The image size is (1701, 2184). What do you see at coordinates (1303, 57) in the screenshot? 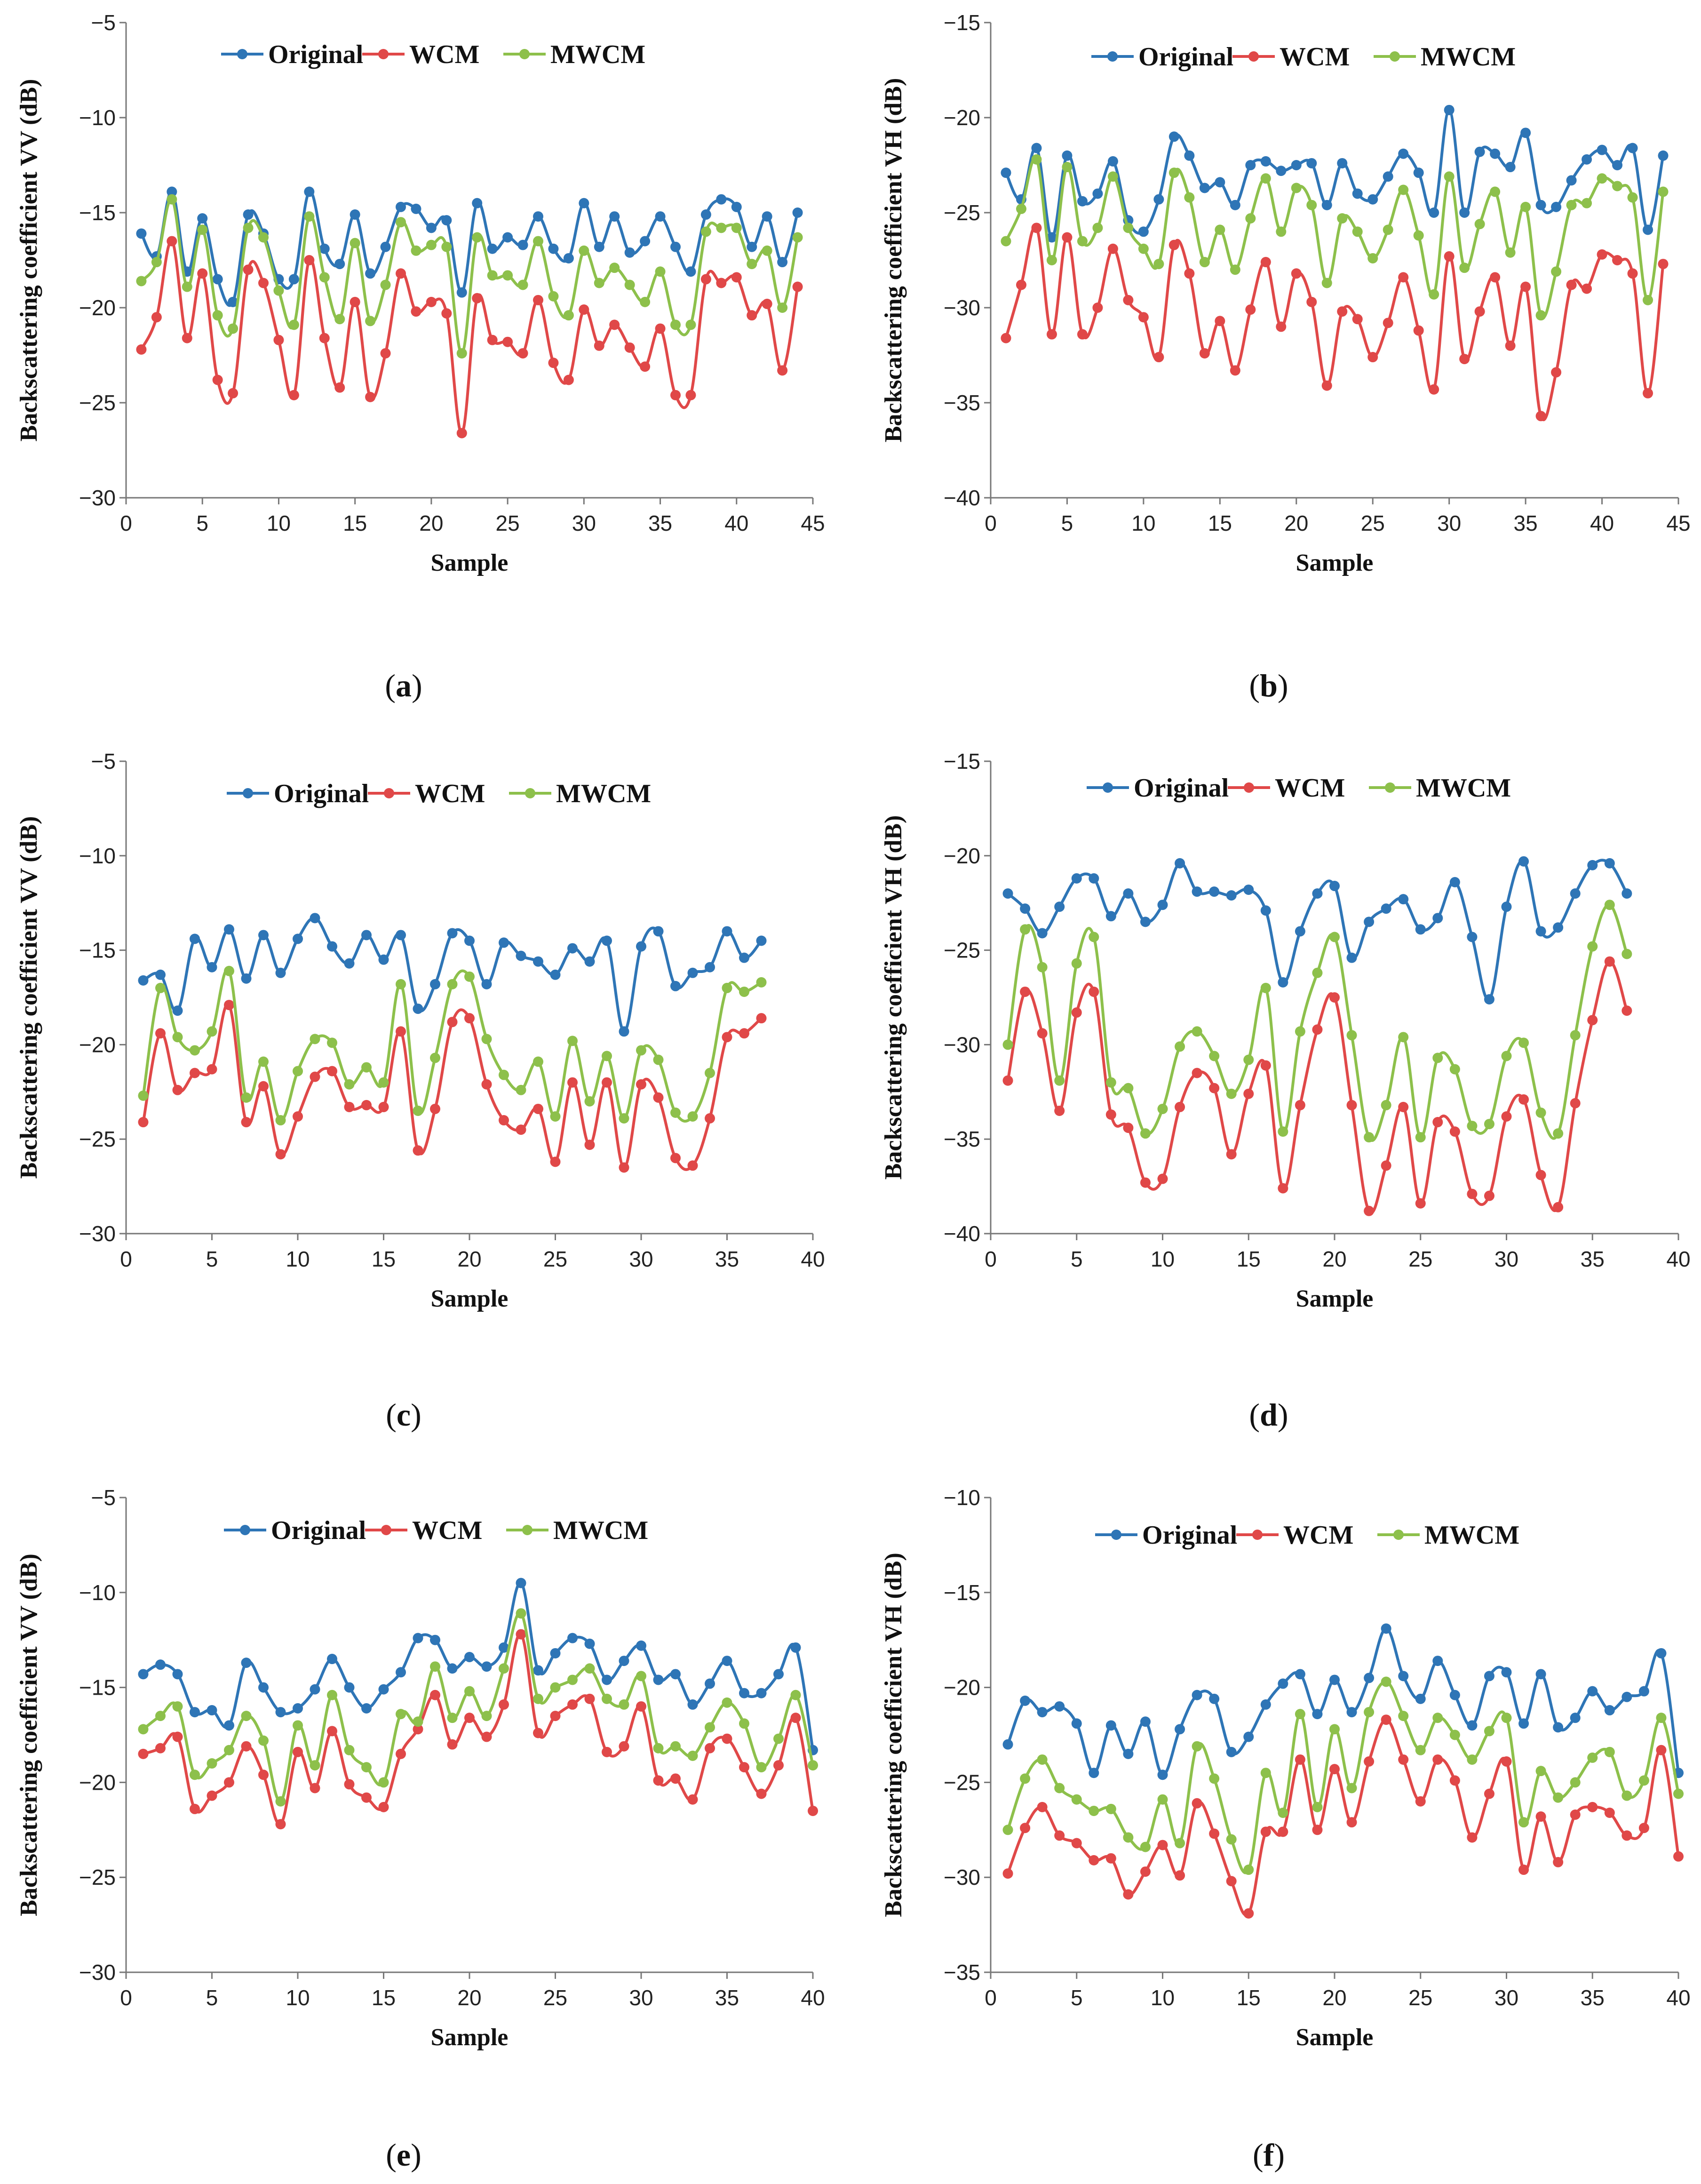
I see `legend: Original WCM MWCM` at bounding box center [1303, 57].